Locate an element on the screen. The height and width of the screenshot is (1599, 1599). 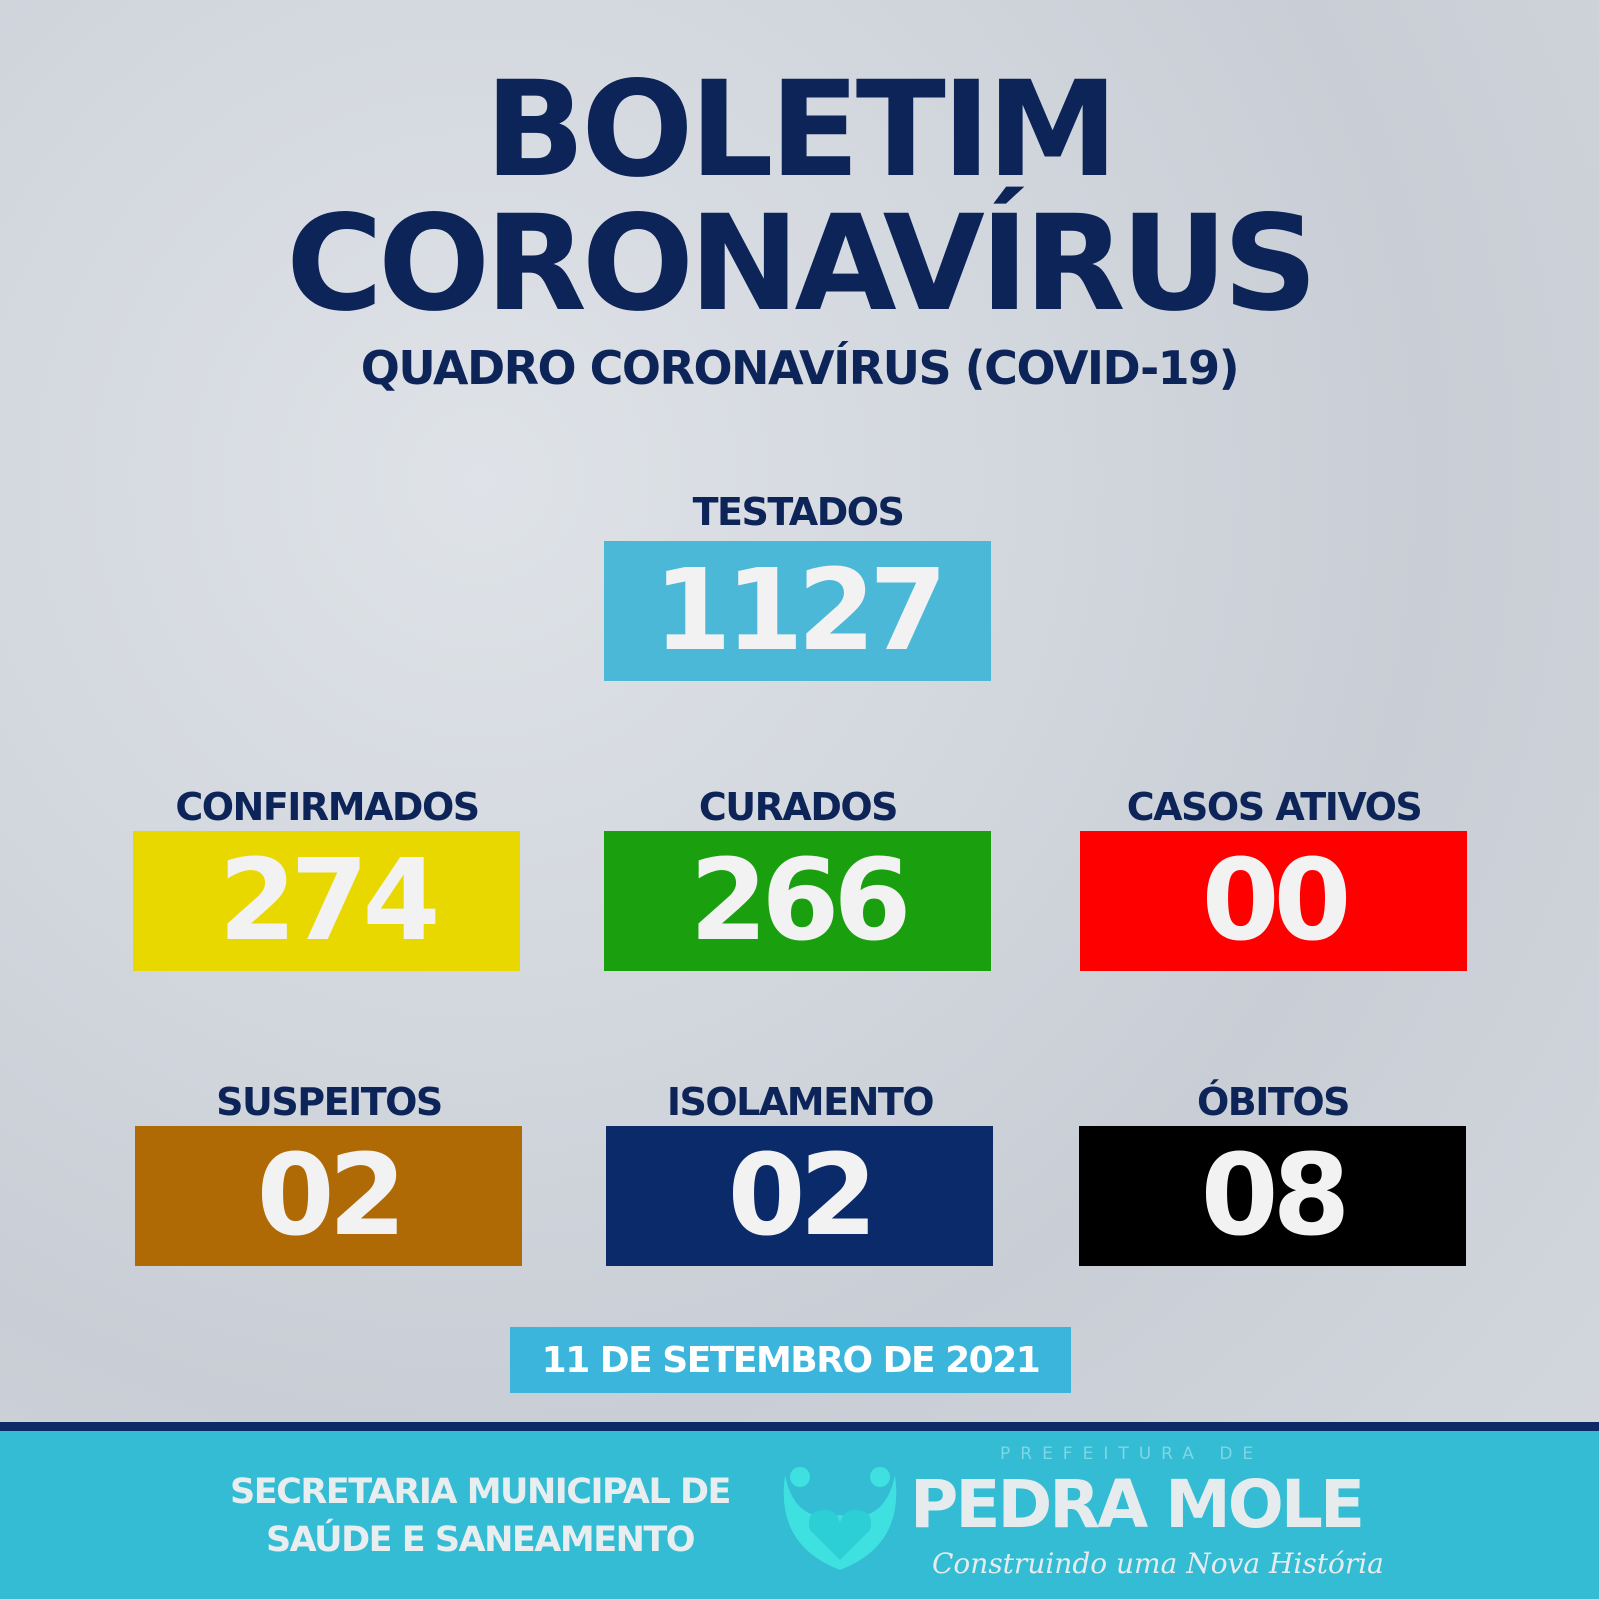
stat-label-isolamento: ISOLAMENTO is located at coordinates (800, 1102).